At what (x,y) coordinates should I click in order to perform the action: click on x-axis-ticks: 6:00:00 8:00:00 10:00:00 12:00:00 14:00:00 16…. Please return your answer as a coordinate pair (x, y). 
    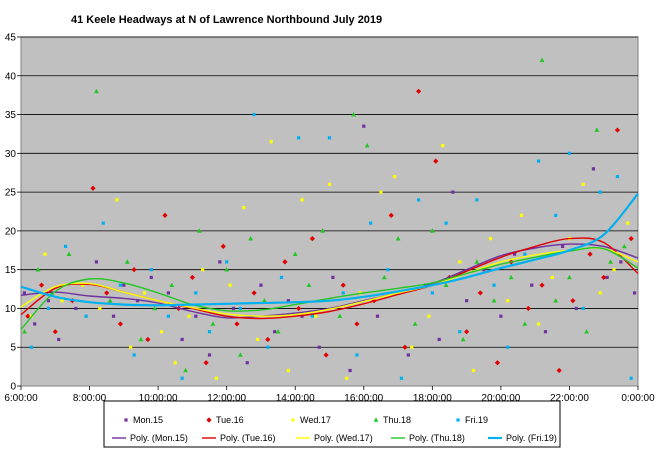
    Looking at the image, I should click on (329, 395).